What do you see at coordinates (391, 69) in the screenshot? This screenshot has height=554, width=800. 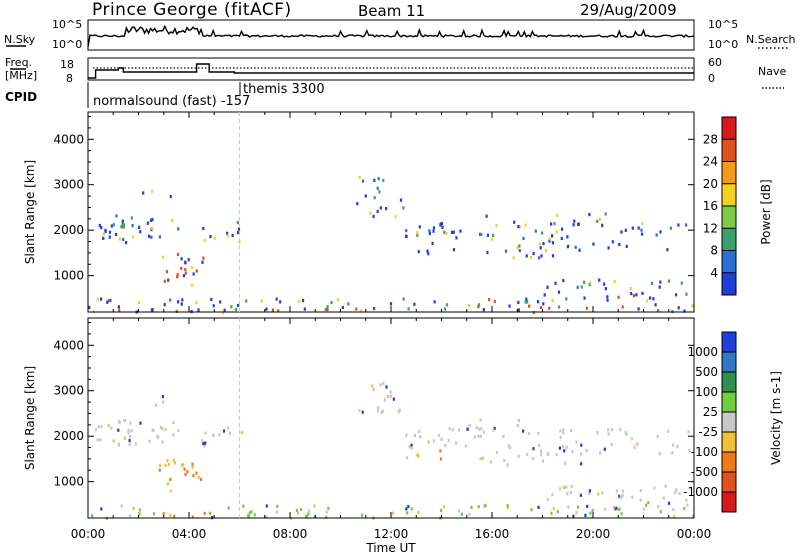 I see `freq-panel-frame` at bounding box center [391, 69].